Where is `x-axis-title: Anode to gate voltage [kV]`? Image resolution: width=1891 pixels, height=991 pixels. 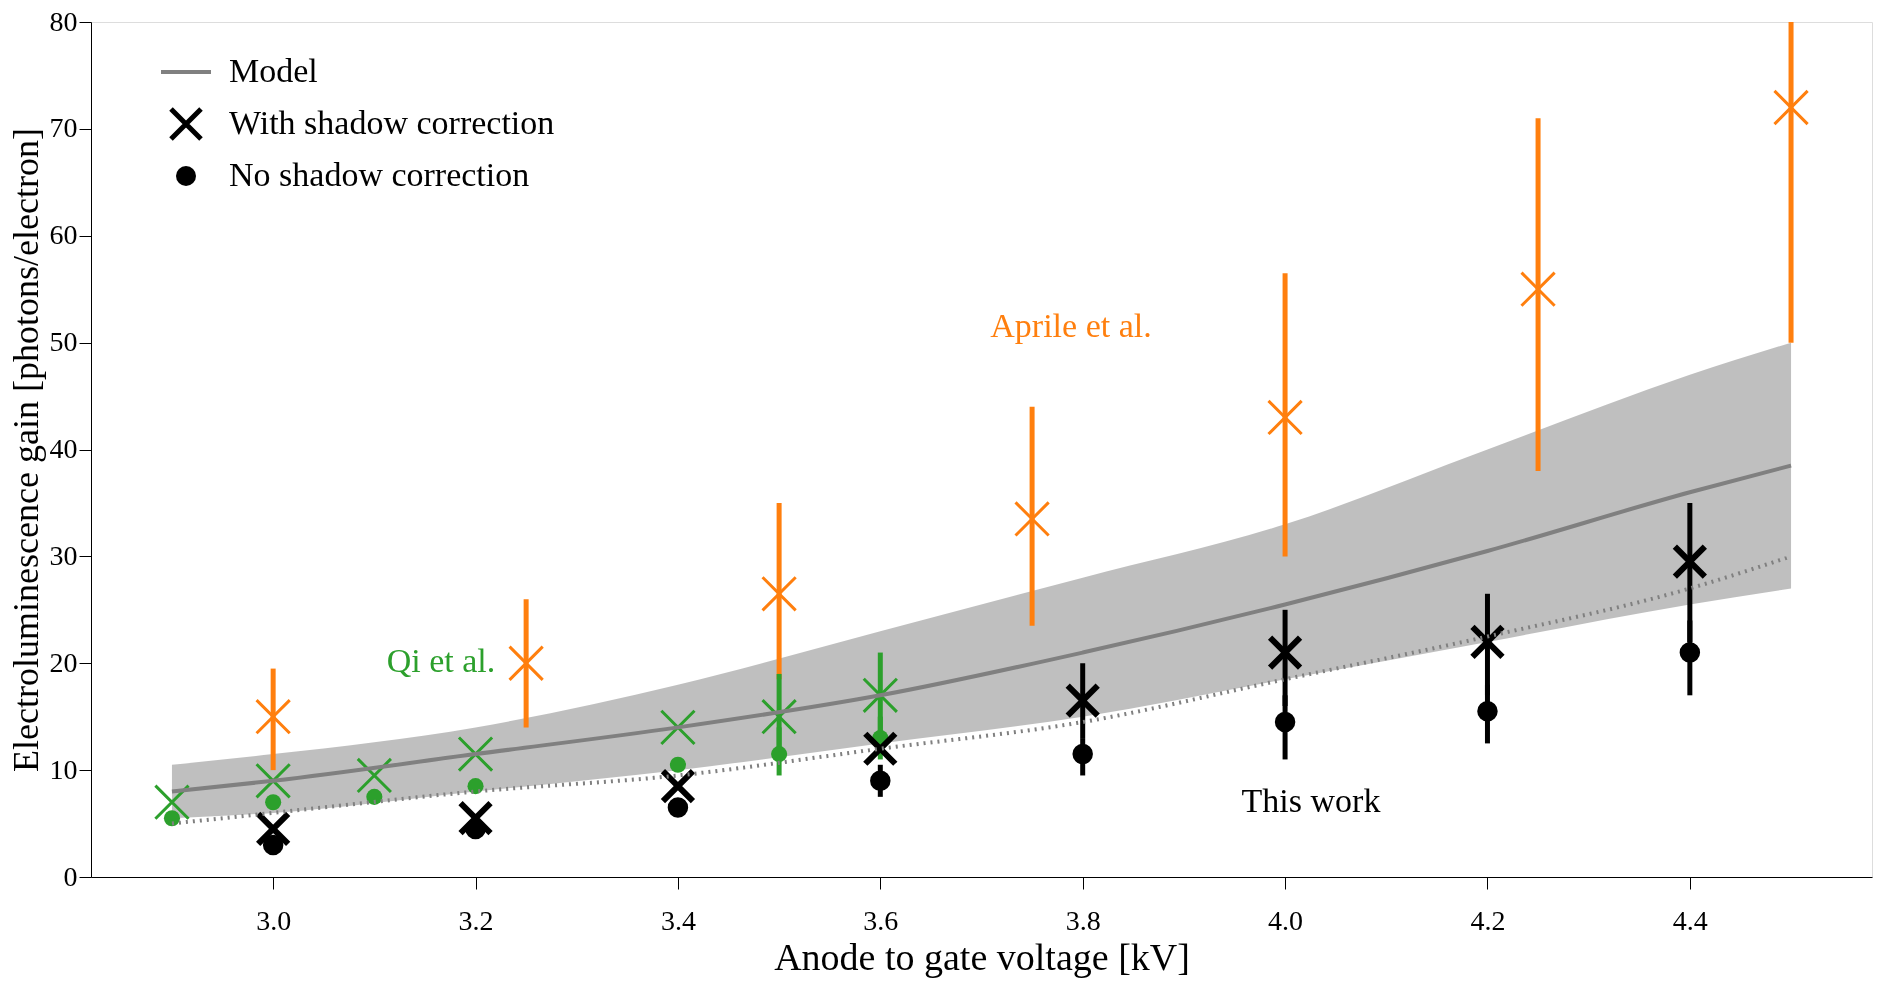 x-axis-title: Anode to gate voltage [kV] is located at coordinates (982, 956).